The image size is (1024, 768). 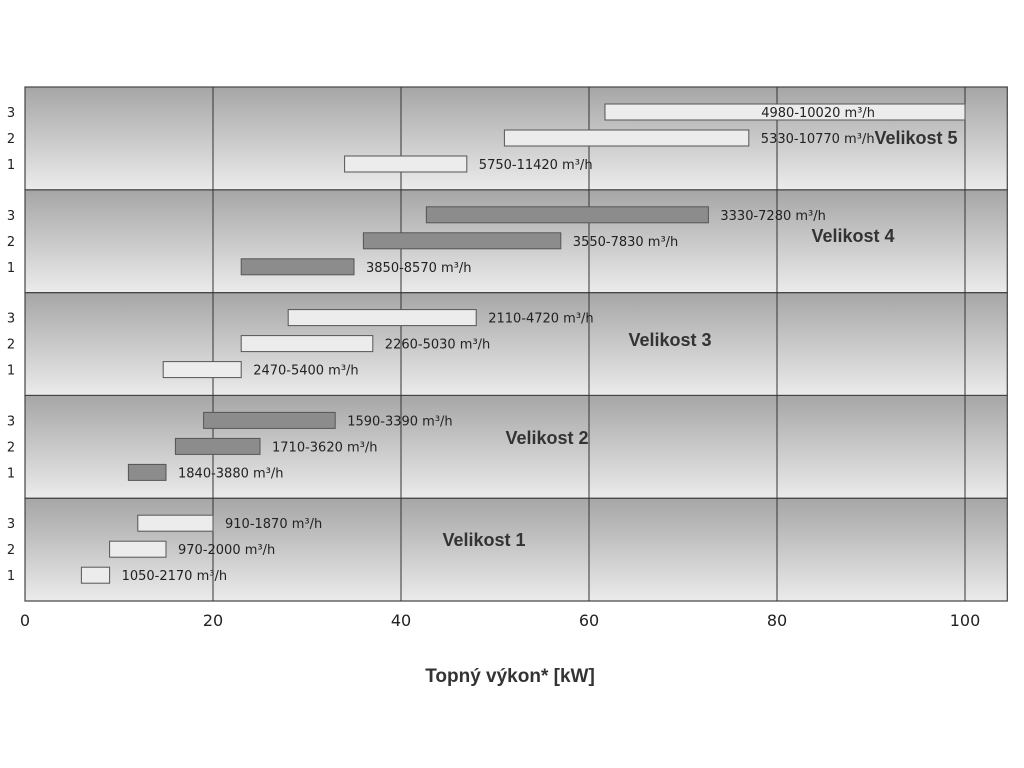 I want to click on bar-label: 1710-3620 m³/h, so click(x=325, y=447).